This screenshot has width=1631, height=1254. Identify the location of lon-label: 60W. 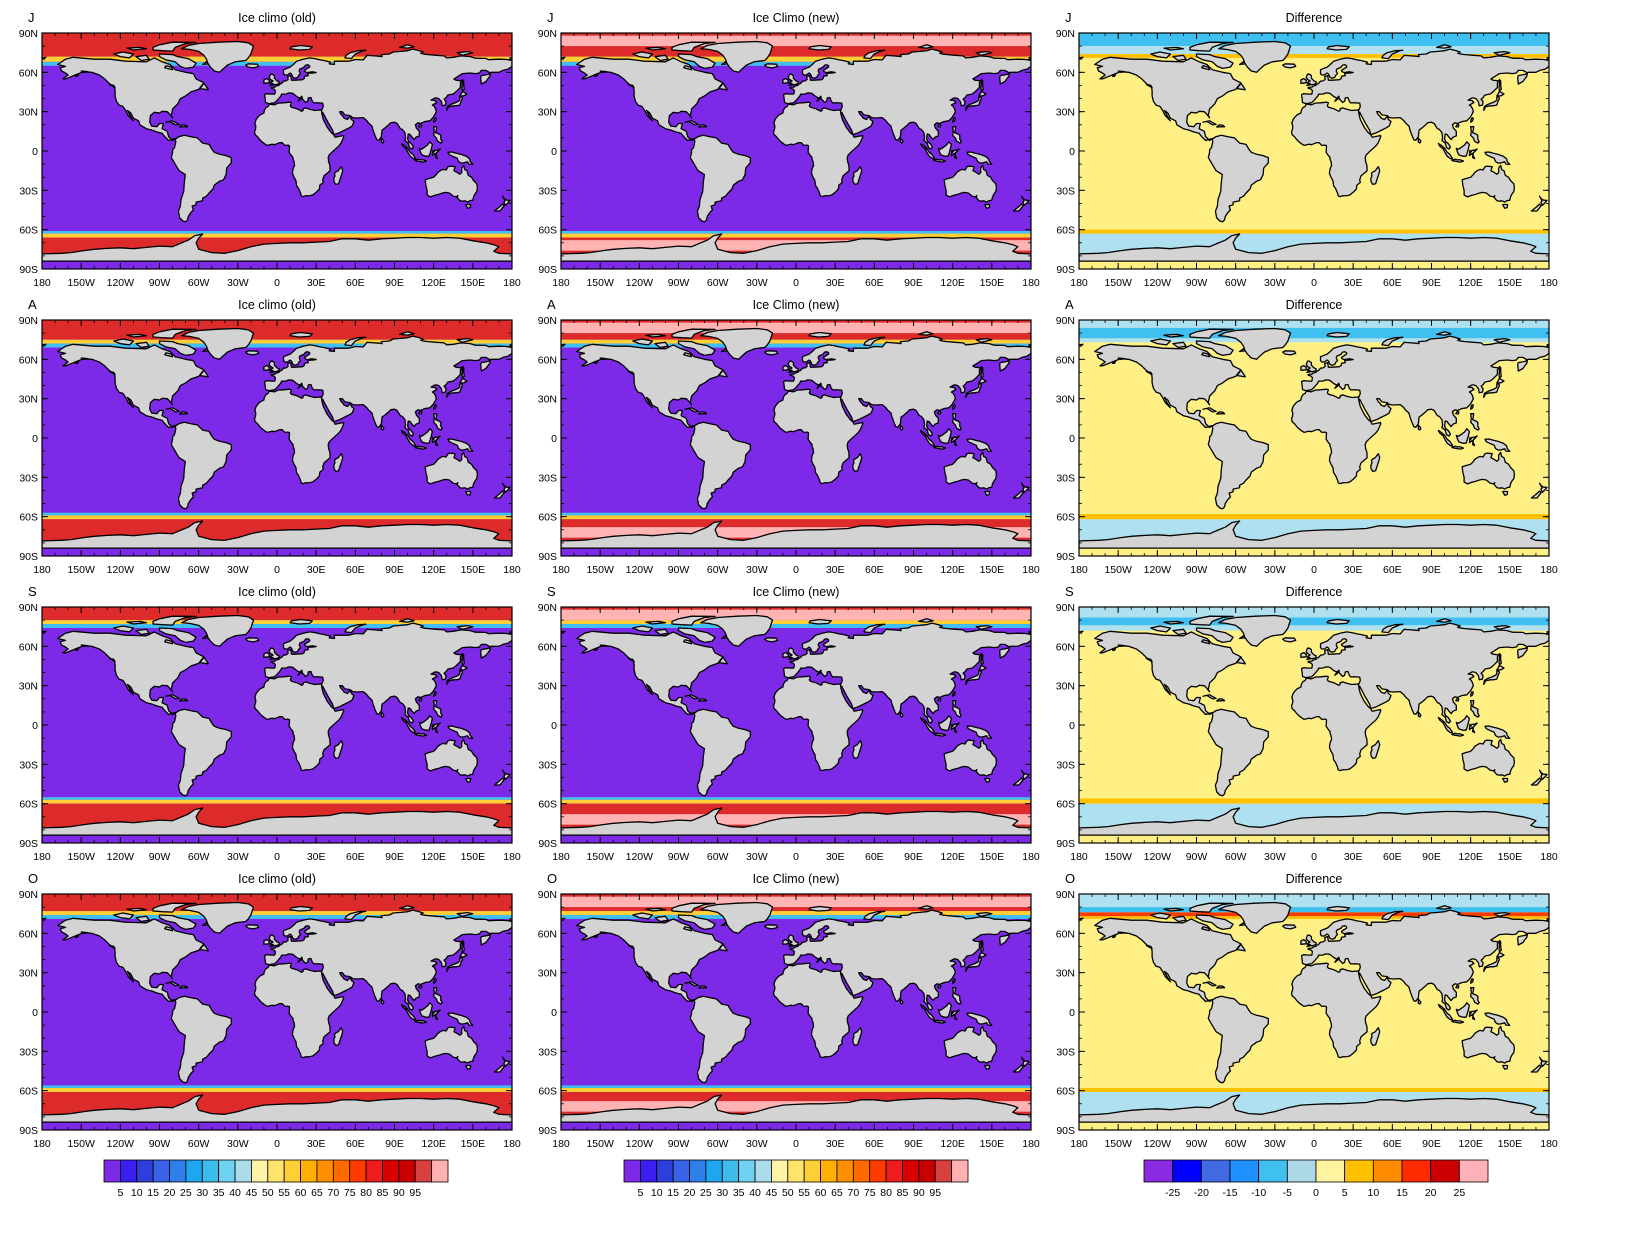
(718, 570).